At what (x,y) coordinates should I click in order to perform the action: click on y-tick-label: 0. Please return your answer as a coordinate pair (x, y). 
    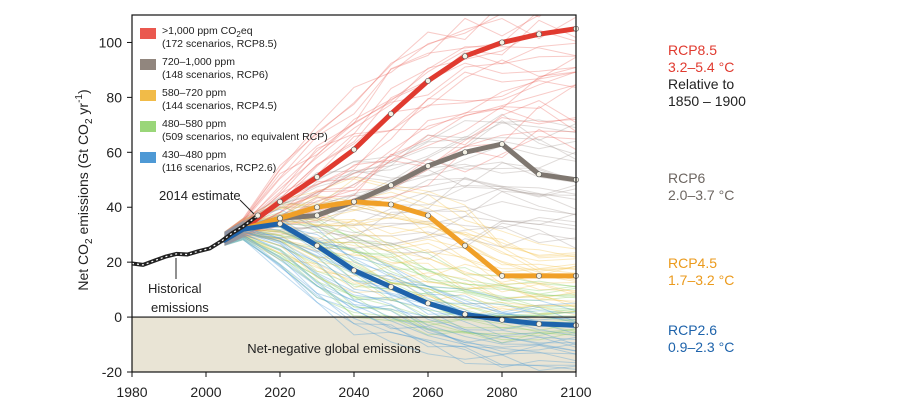
    Looking at the image, I should click on (118, 317).